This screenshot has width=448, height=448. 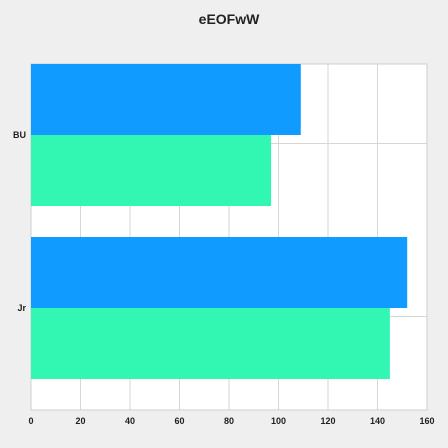 What do you see at coordinates (179, 421) in the screenshot?
I see `x-tick-label-60: 60` at bounding box center [179, 421].